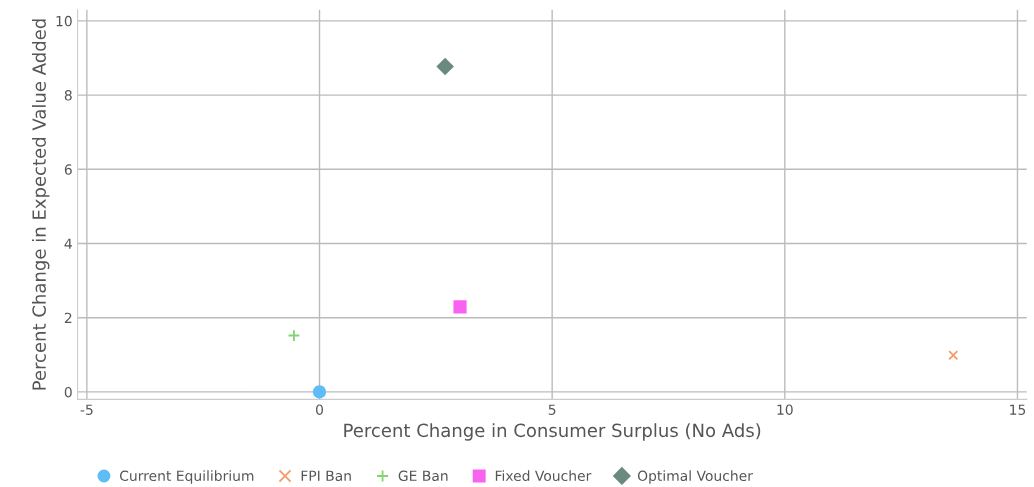 Image resolution: width=1034 pixels, height=487 pixels. What do you see at coordinates (326, 476) in the screenshot?
I see `legend-label: FPI Ban` at bounding box center [326, 476].